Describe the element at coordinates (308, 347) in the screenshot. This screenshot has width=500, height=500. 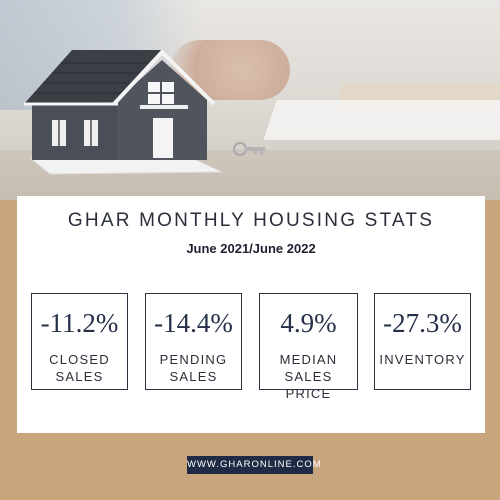
I see `stat-median-sales-price: 4.9% MEDIAN SALES PRICE` at that location.